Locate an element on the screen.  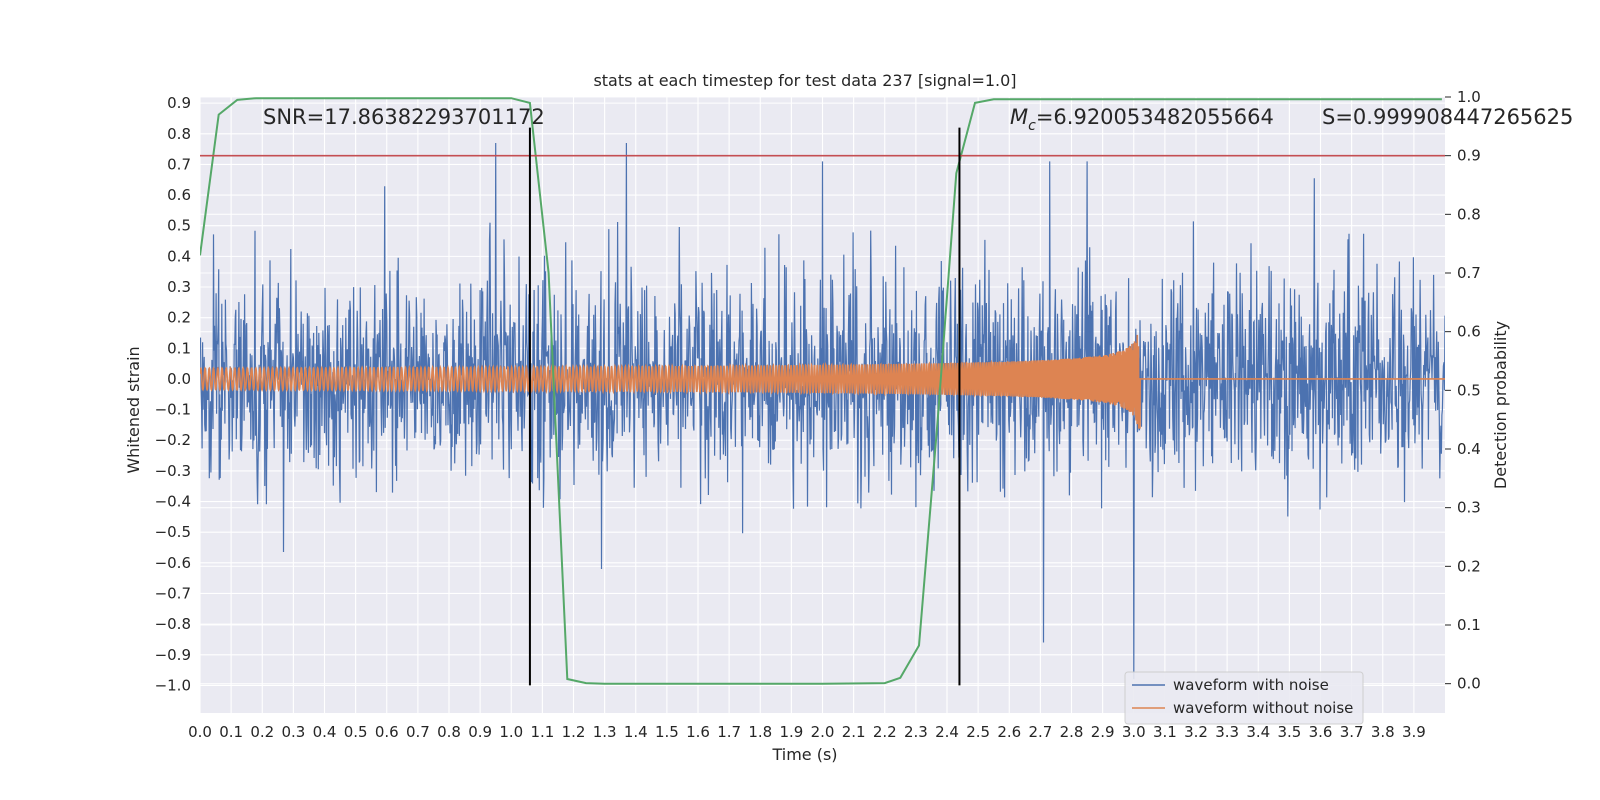
y2-tick-labels: 1.0 0.9 0.8 0.7 0.6 0.5 0.4 0.3 0.2 0.1 0.0 is located at coordinates (1463, 390).